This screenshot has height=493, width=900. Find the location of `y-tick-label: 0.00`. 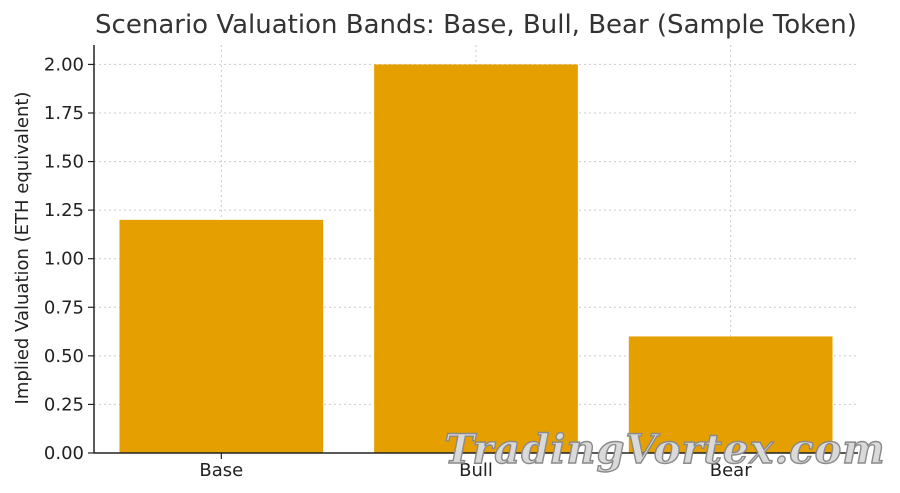

y-tick-label: 0.00 is located at coordinates (64, 453).